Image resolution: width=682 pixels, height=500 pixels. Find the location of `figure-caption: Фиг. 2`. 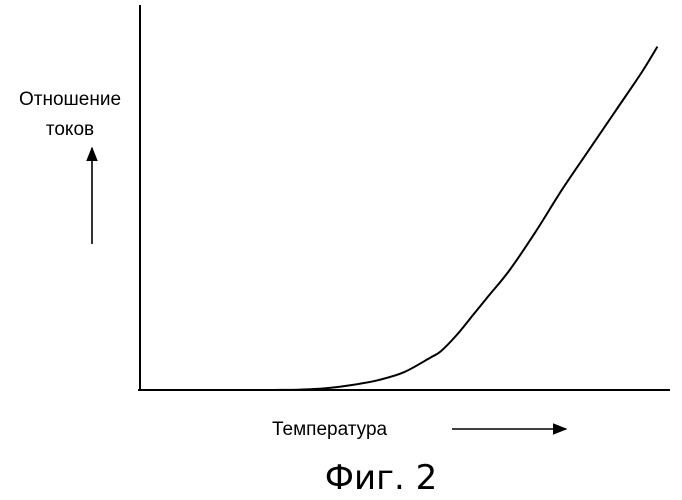

figure-caption: Фиг. 2 is located at coordinates (381, 478).